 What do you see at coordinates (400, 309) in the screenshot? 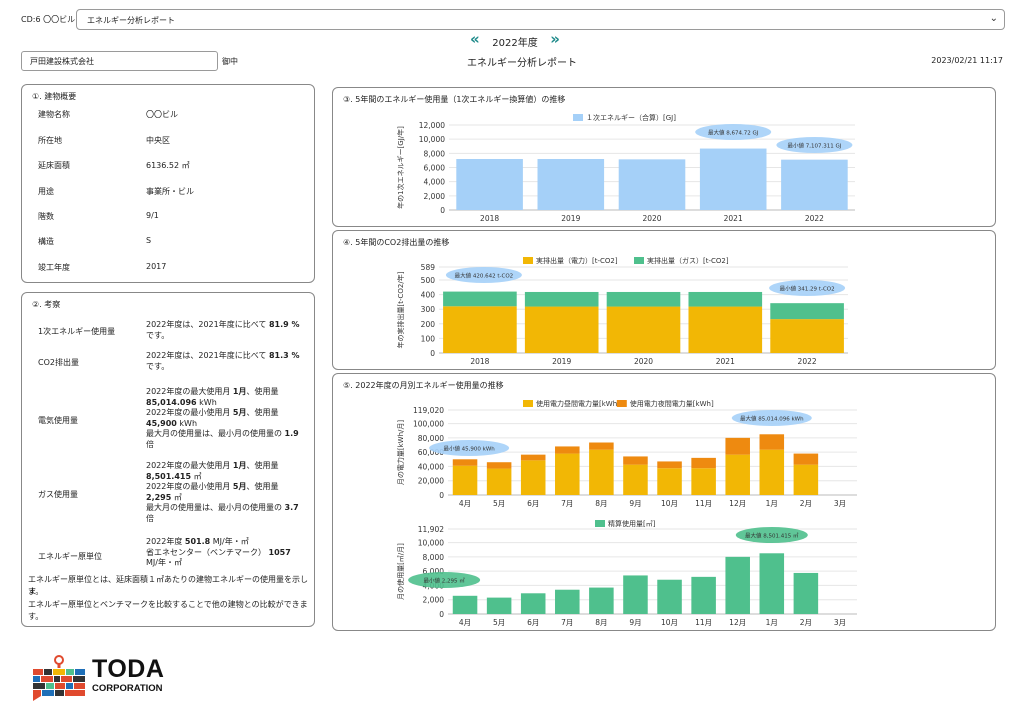
I see `y-axis-label: 年の実排出量[t-CO2/年]` at bounding box center [400, 309].